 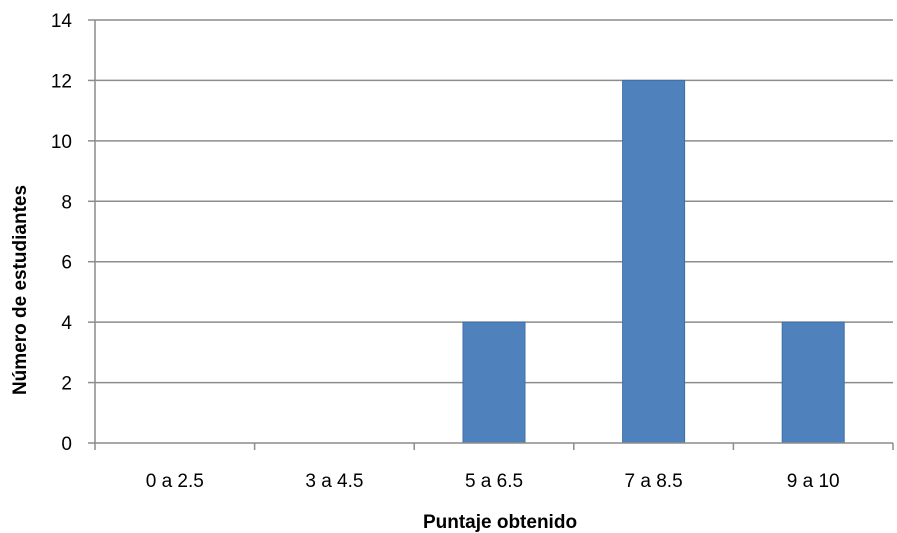 What do you see at coordinates (62, 233) in the screenshot?
I see `y-tick-labels: 0 2 4 6 8 10 12 14` at bounding box center [62, 233].